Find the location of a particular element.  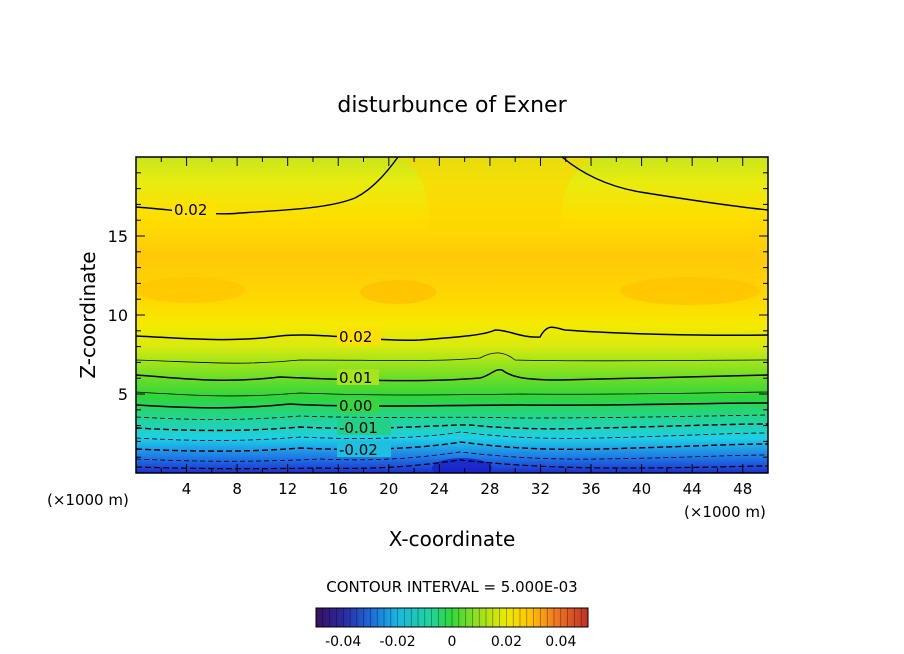

warm-blob-left is located at coordinates (190, 290).